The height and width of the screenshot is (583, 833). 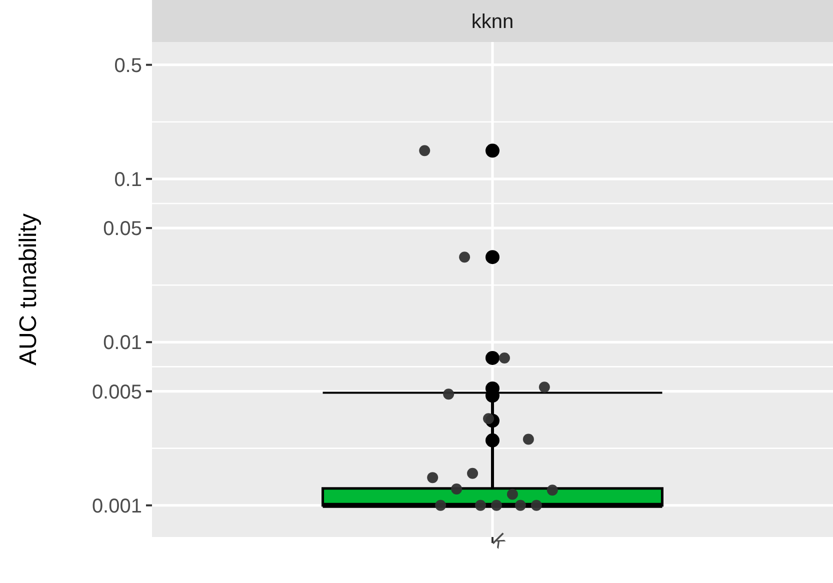 What do you see at coordinates (117, 506) in the screenshot?
I see `y-tick-label: 0.001` at bounding box center [117, 506].